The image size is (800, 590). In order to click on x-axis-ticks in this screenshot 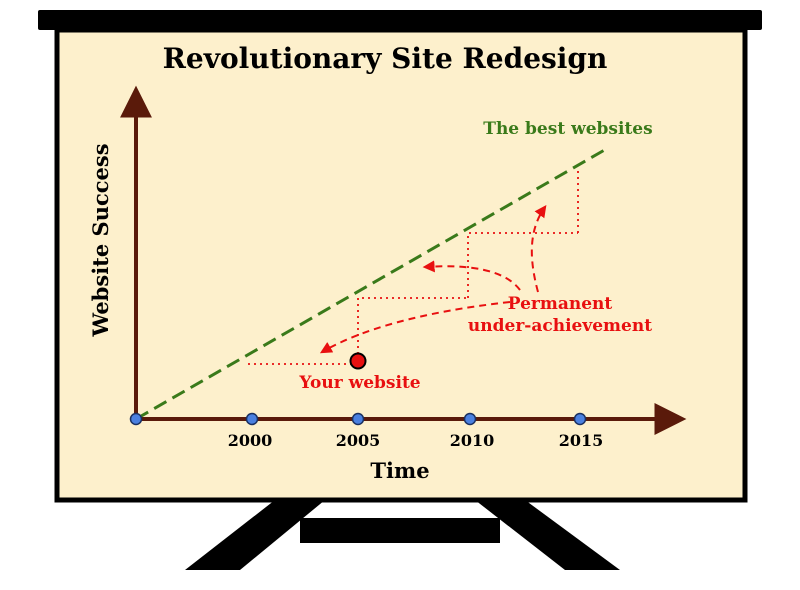, I will do `click(358, 419)`.